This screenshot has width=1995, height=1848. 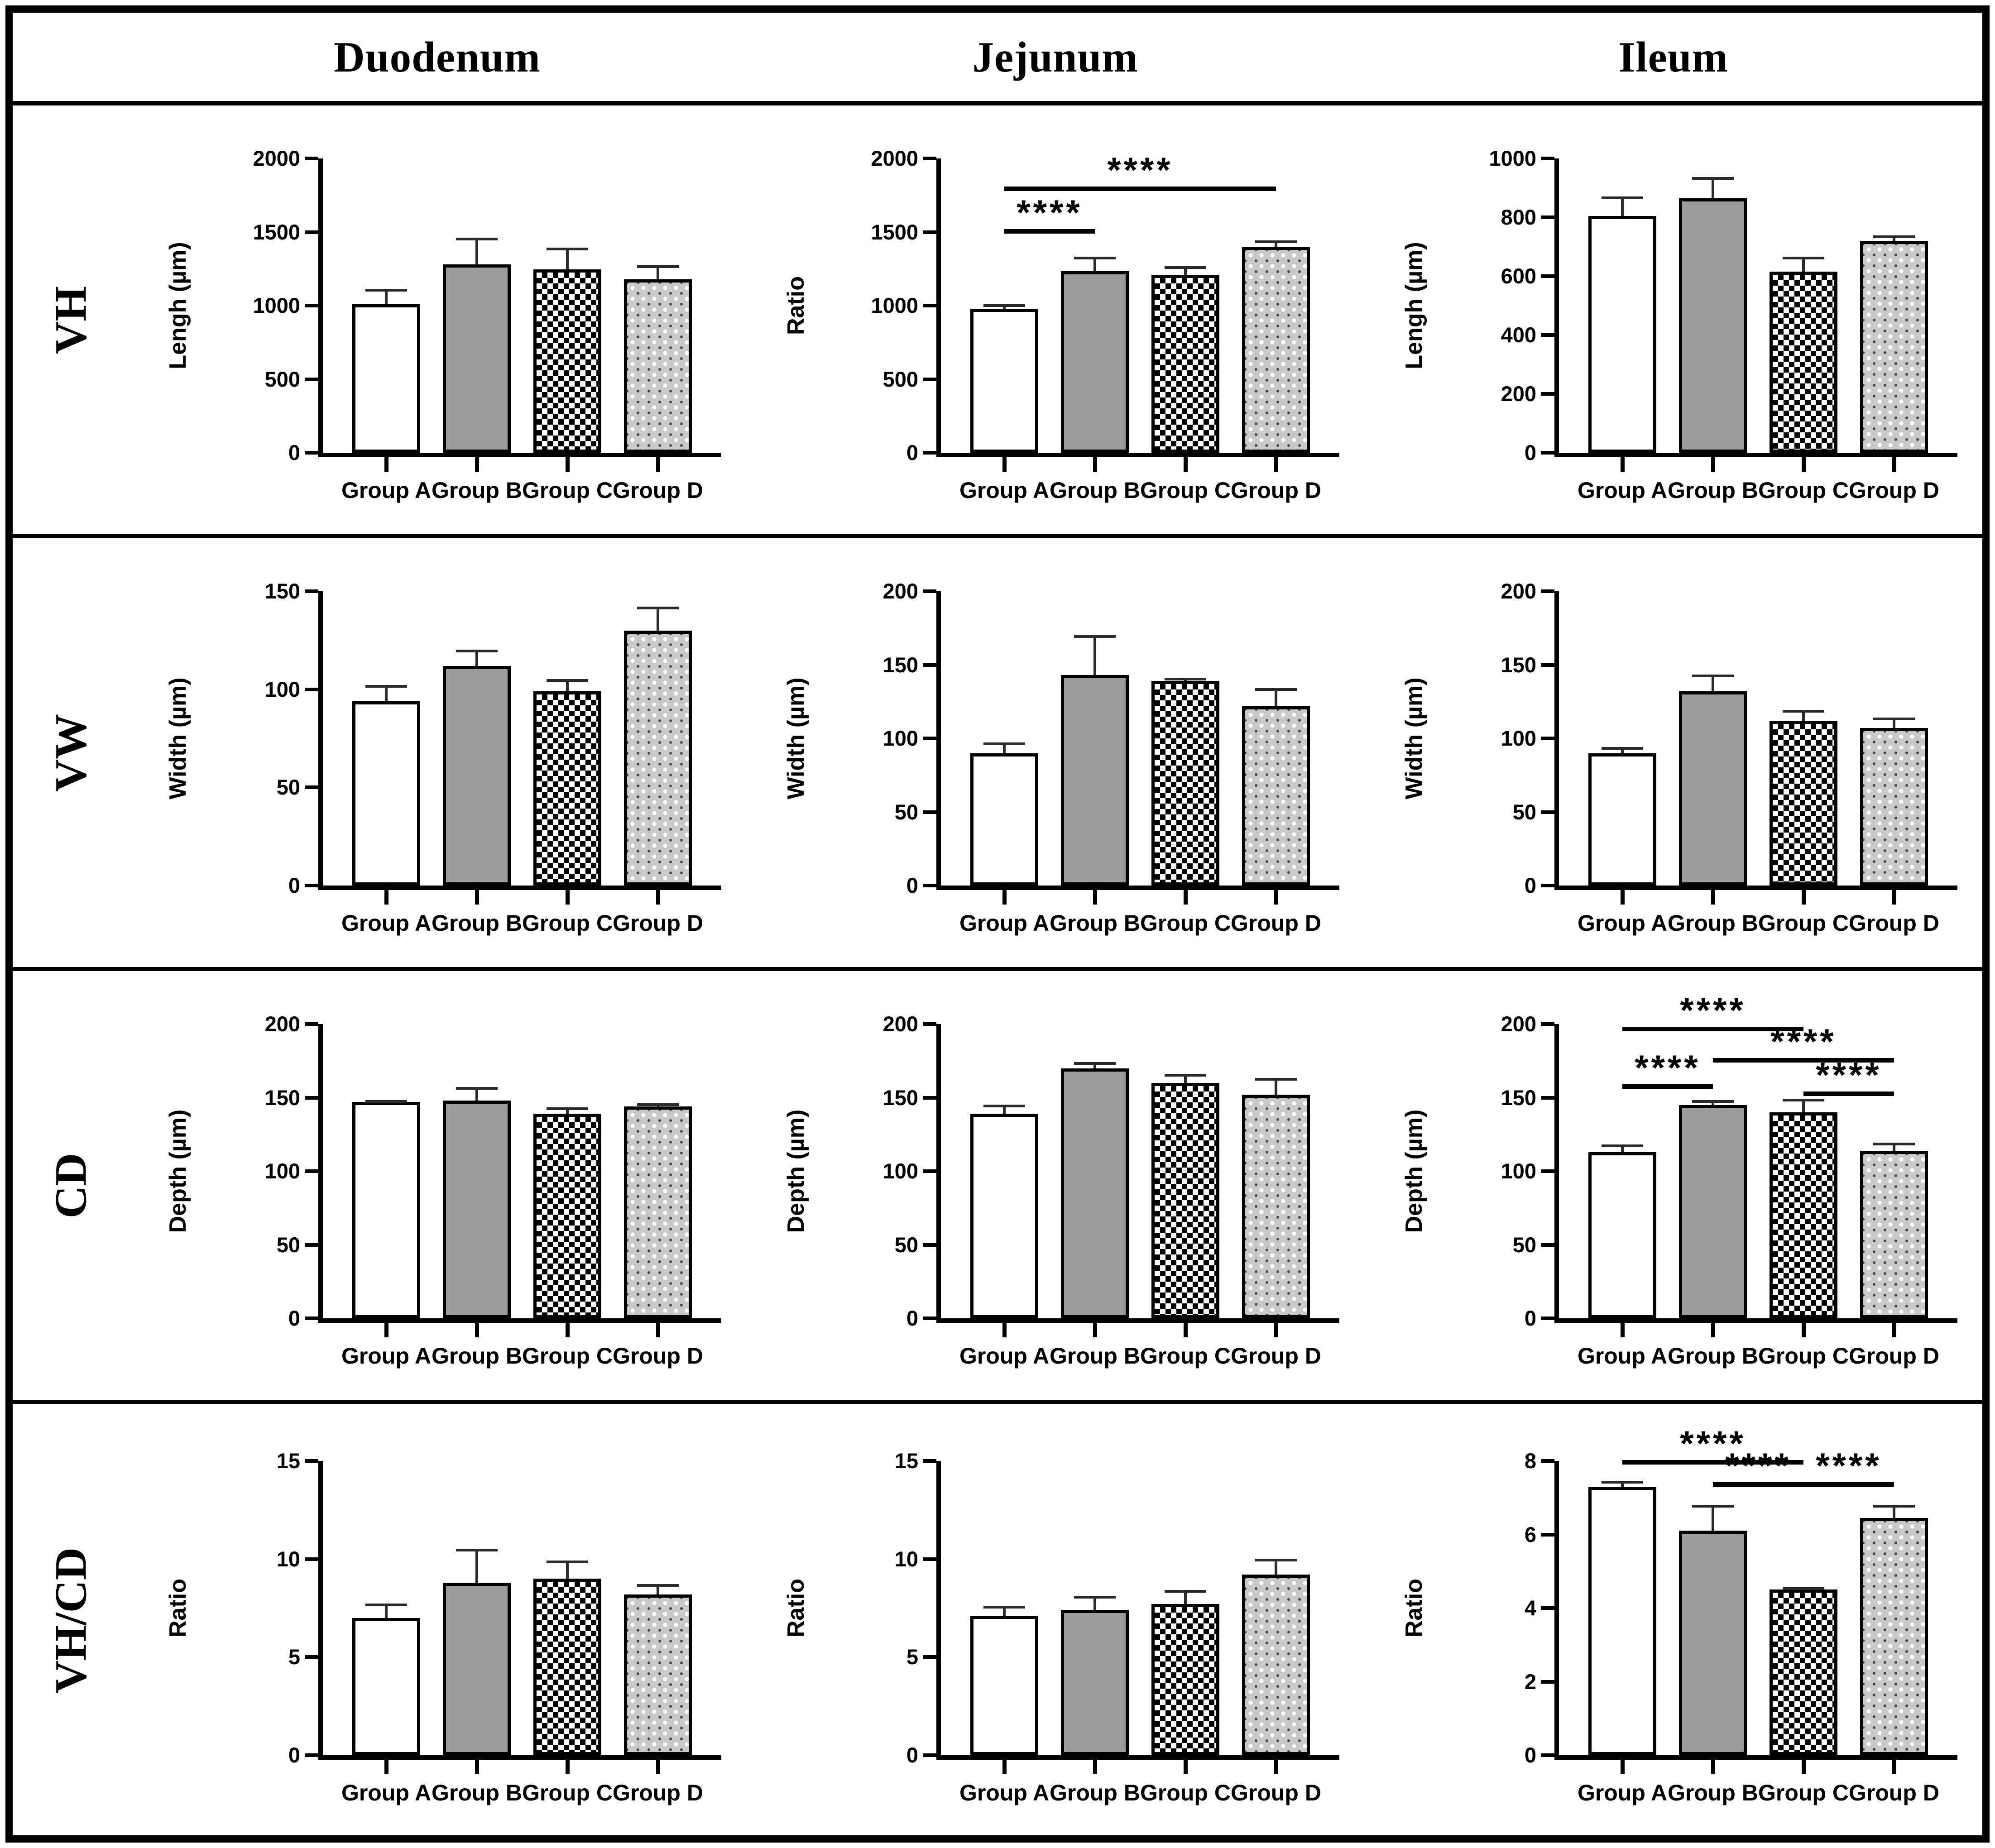 What do you see at coordinates (1623, 490) in the screenshot?
I see `x-category-label: Group A` at bounding box center [1623, 490].